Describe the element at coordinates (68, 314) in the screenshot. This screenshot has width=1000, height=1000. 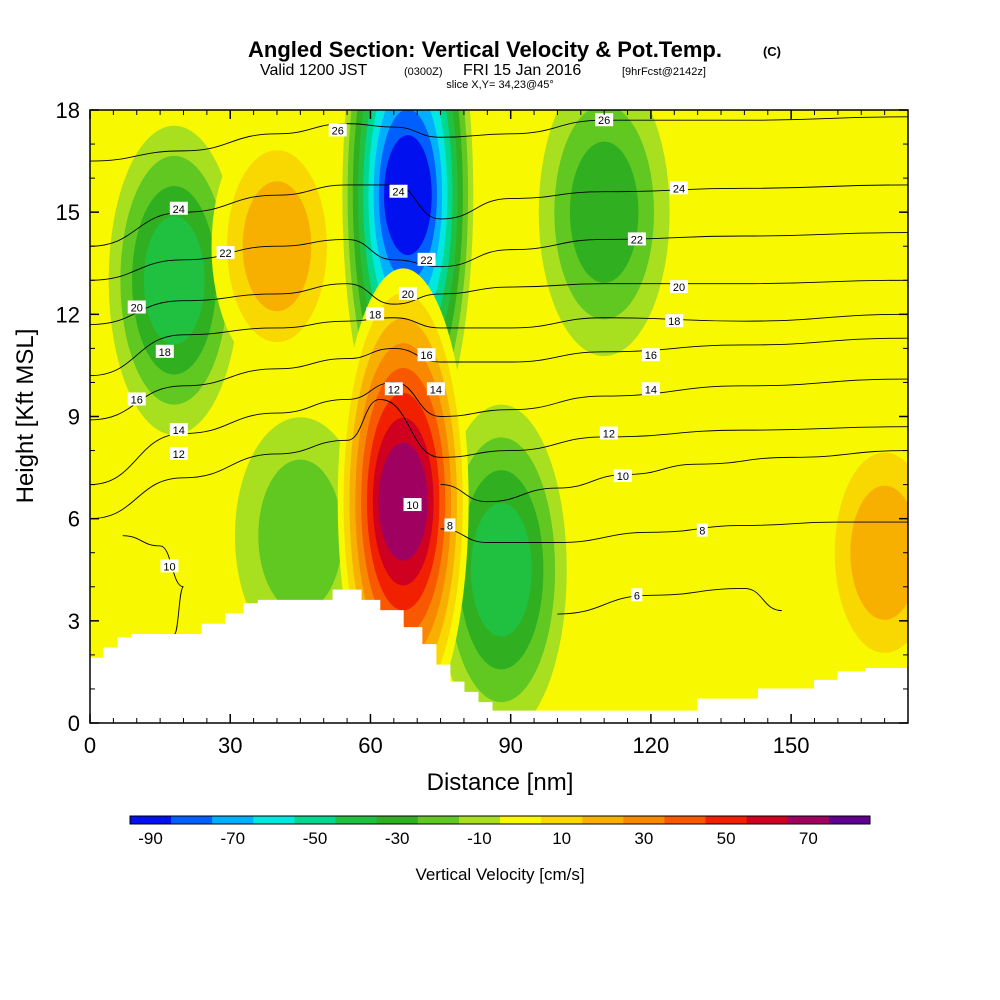
I see `y-tick-label: 12` at that location.